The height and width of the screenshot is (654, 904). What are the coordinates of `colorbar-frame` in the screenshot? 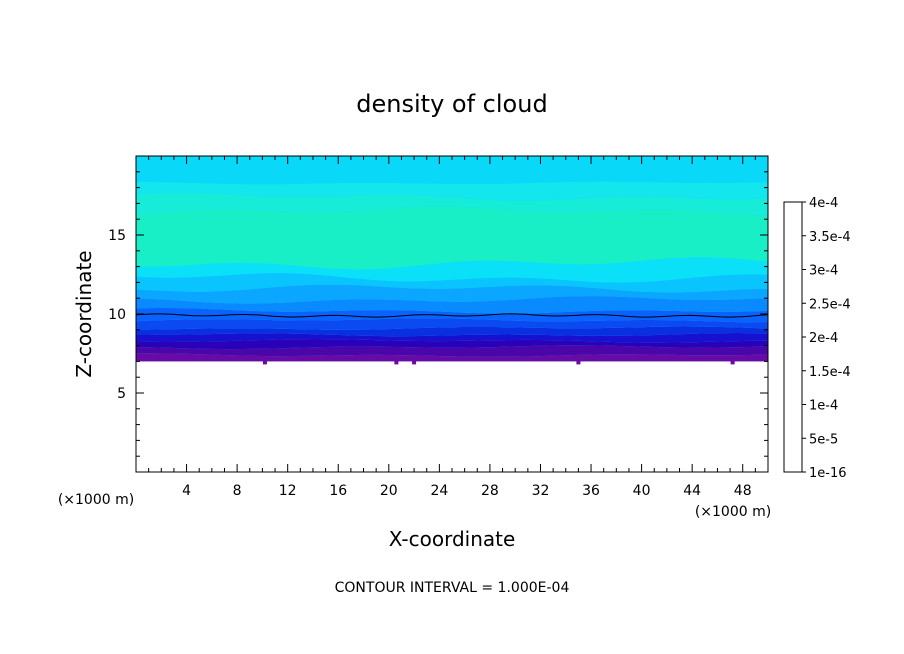 It's located at (793, 337).